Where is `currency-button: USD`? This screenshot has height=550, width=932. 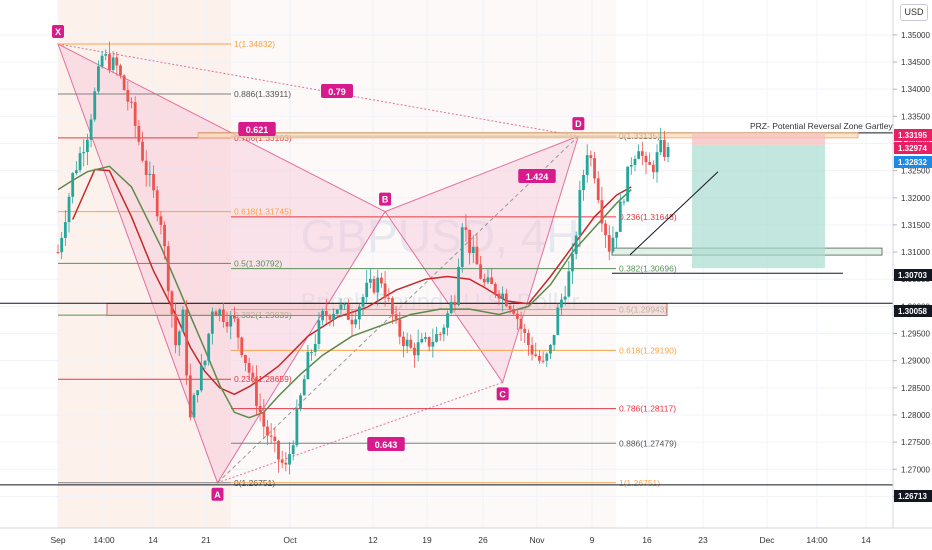 currency-button: USD is located at coordinates (914, 12).